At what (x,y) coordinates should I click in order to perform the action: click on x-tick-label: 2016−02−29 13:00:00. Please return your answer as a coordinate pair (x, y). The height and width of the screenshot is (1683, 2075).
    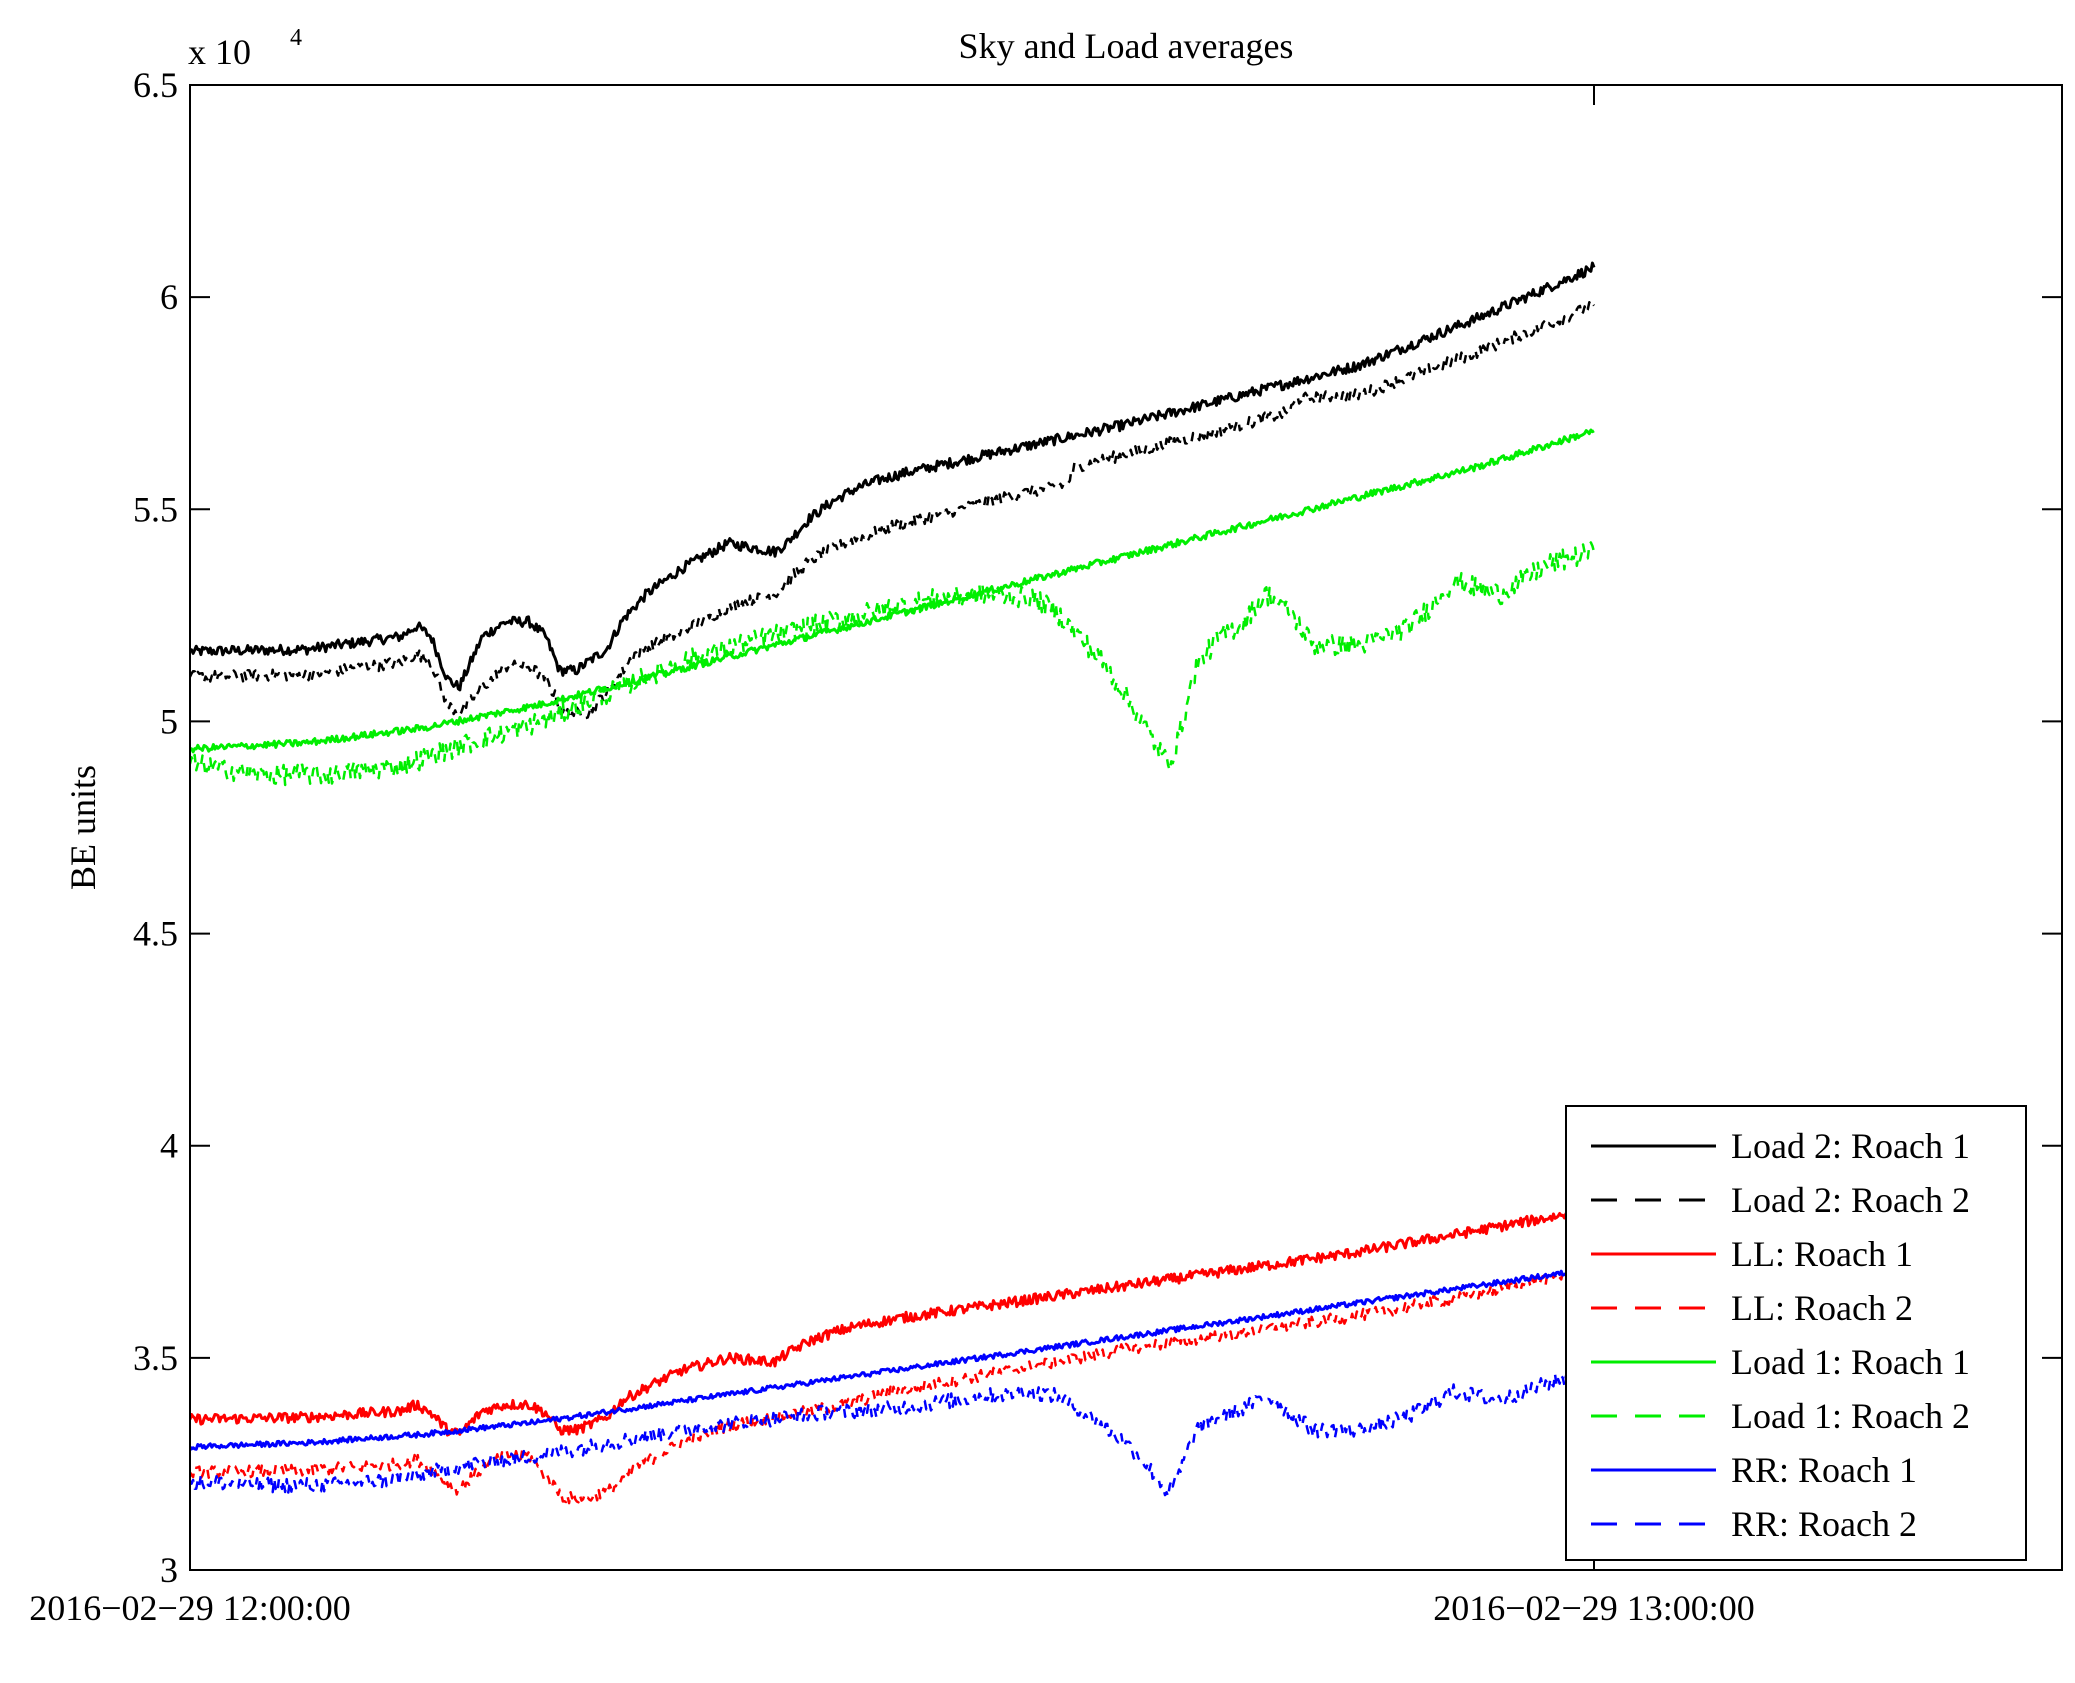
    Looking at the image, I should click on (1594, 1608).